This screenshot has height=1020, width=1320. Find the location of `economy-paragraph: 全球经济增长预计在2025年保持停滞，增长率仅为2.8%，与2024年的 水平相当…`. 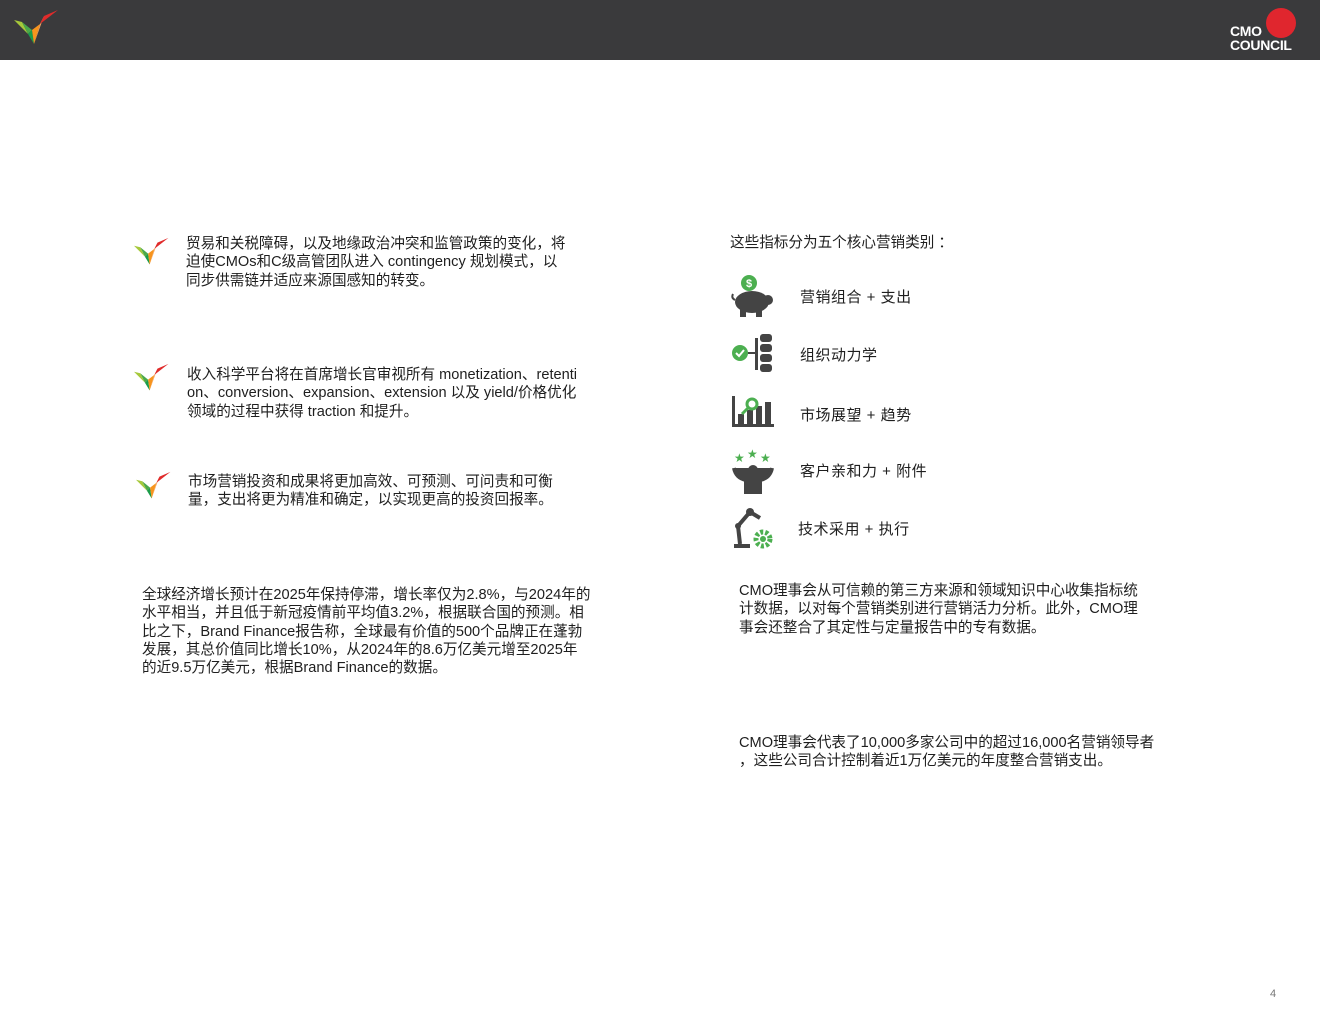

economy-paragraph: 全球经济增长预计在2025年保持停滞，增长率仅为2.8%，与2024年的 水平相当… is located at coordinates (366, 632).